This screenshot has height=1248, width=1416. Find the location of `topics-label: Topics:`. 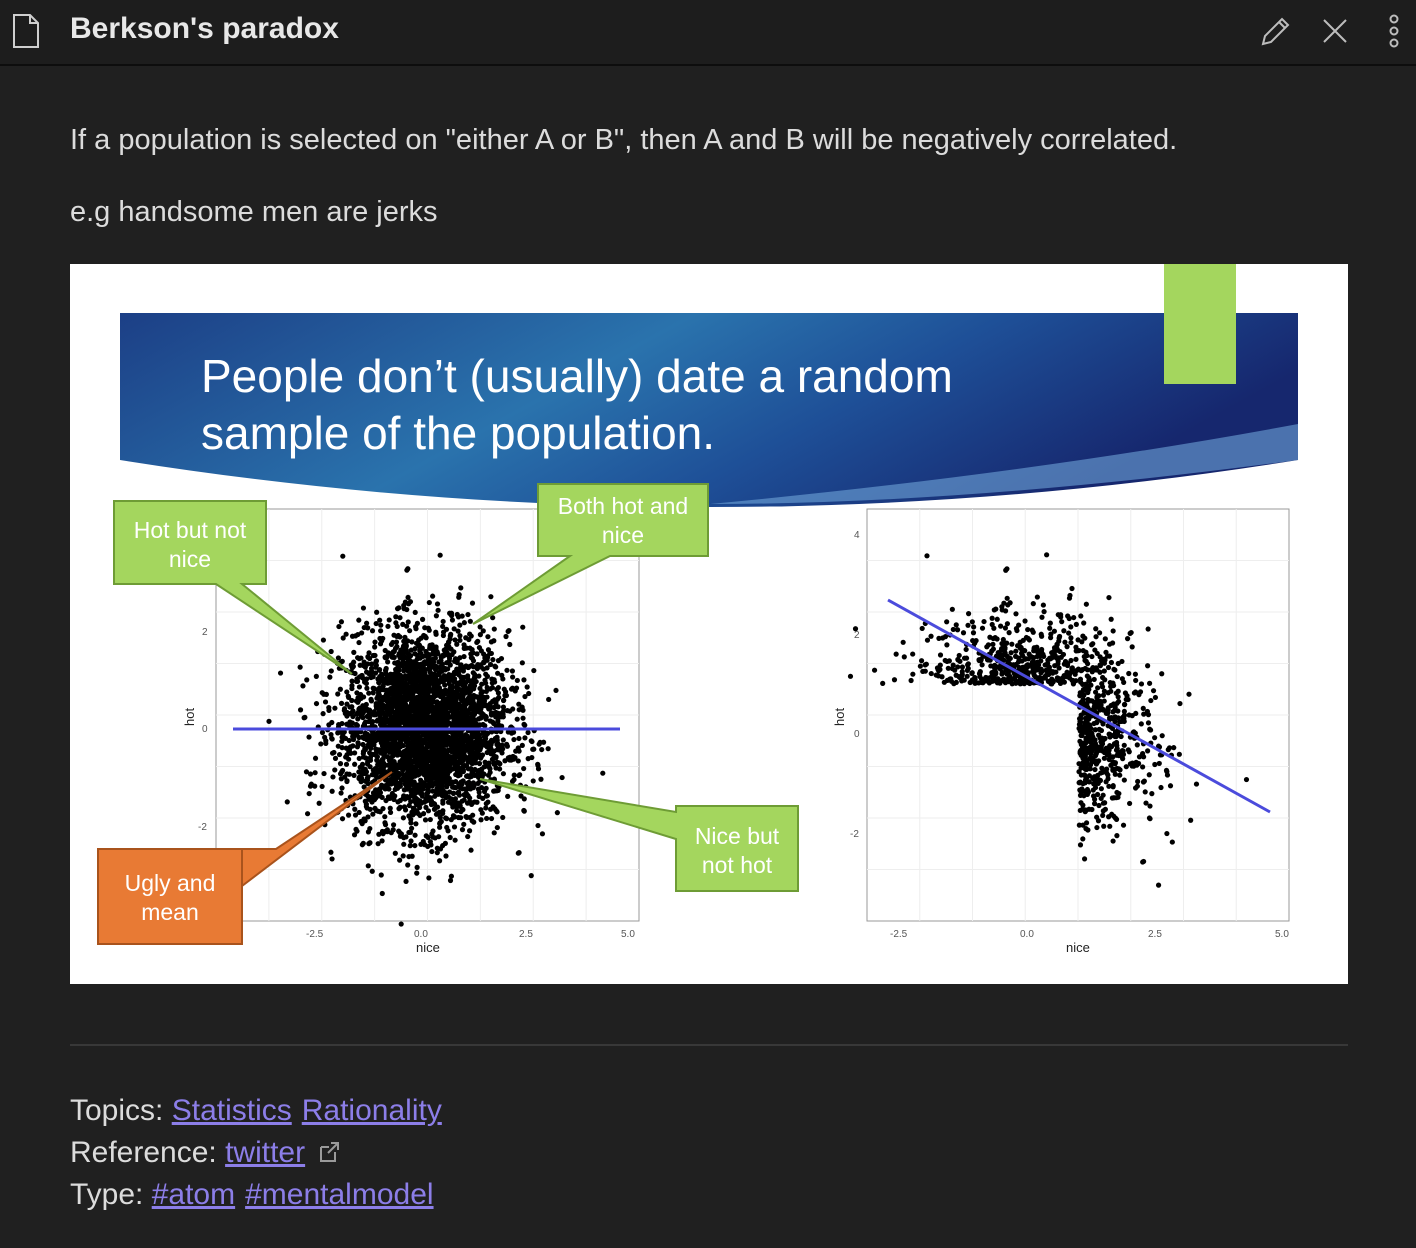

topics-label: Topics: is located at coordinates (117, 1110).